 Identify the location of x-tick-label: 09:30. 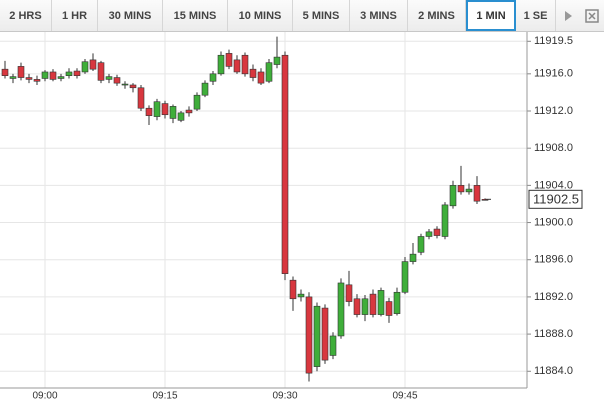
(284, 396).